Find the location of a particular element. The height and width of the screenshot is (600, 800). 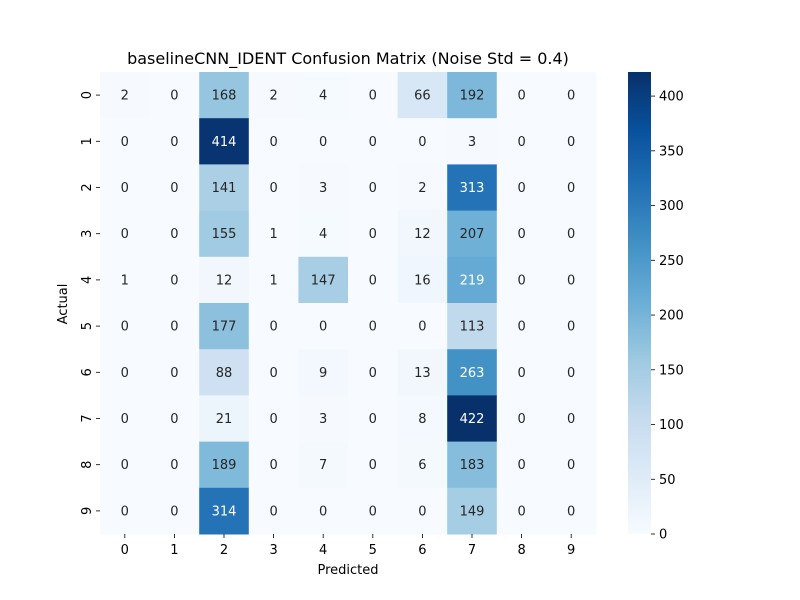

cell-value-label: 88 is located at coordinates (224, 373).